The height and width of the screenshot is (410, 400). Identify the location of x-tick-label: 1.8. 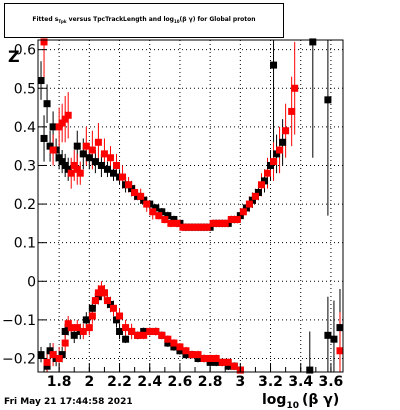
(59, 382).